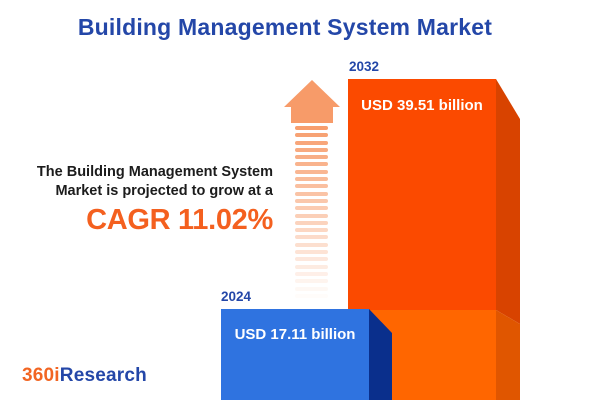 The image size is (600, 400). Describe the element at coordinates (179, 220) in the screenshot. I see `cagr-value: CAGR 11.02%` at that location.